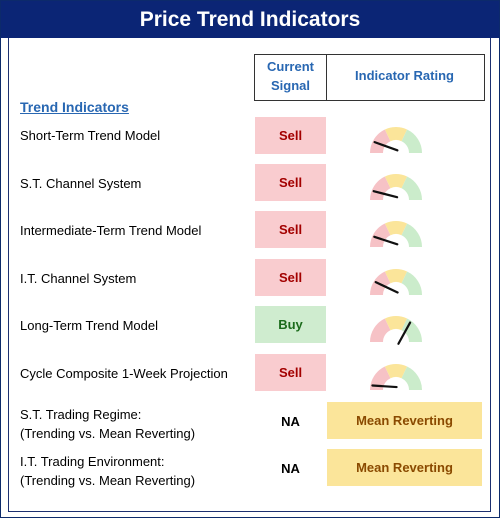  I want to click on header-current-line1: Current, so click(290, 66).